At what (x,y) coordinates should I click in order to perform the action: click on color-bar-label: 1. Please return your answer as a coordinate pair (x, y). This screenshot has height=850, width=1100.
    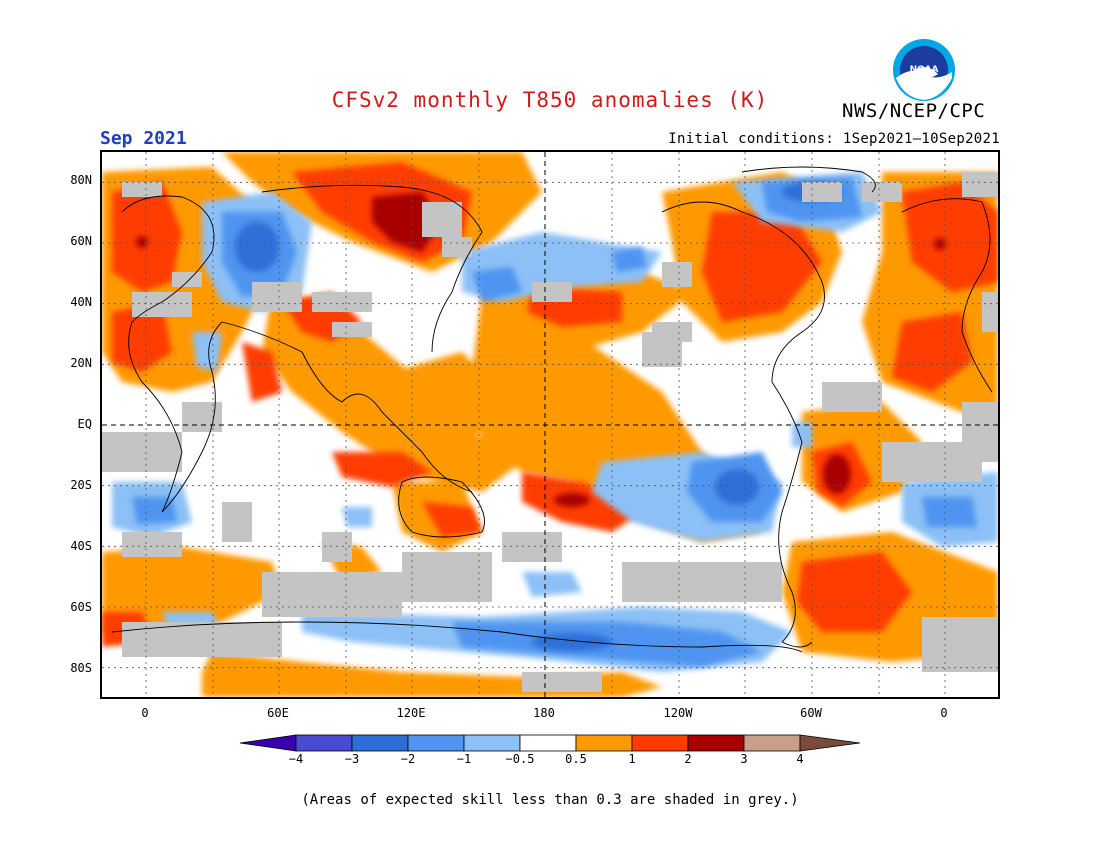
    Looking at the image, I should click on (632, 759).